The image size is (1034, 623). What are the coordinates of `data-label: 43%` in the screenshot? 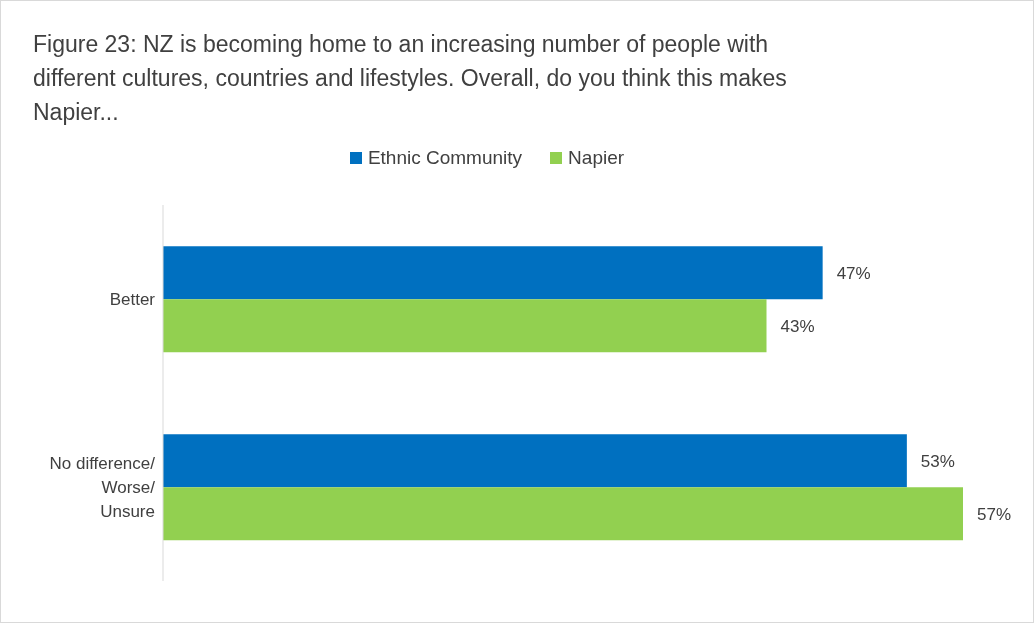 It's located at (797, 326).